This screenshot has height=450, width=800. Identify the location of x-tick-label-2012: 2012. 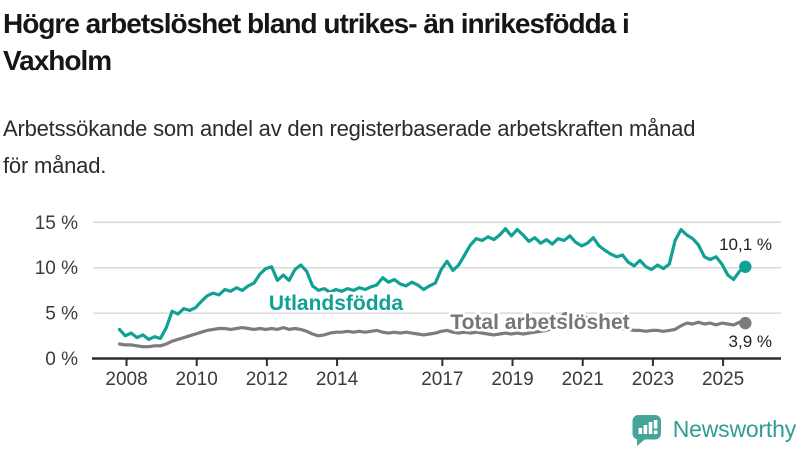
(267, 379).